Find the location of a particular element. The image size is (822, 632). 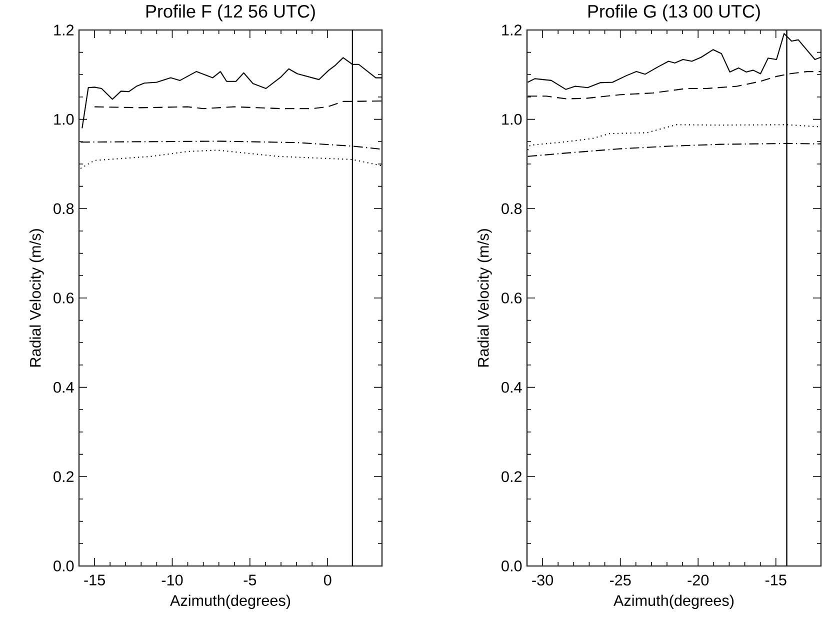

x-tick-label: -5 is located at coordinates (250, 580).